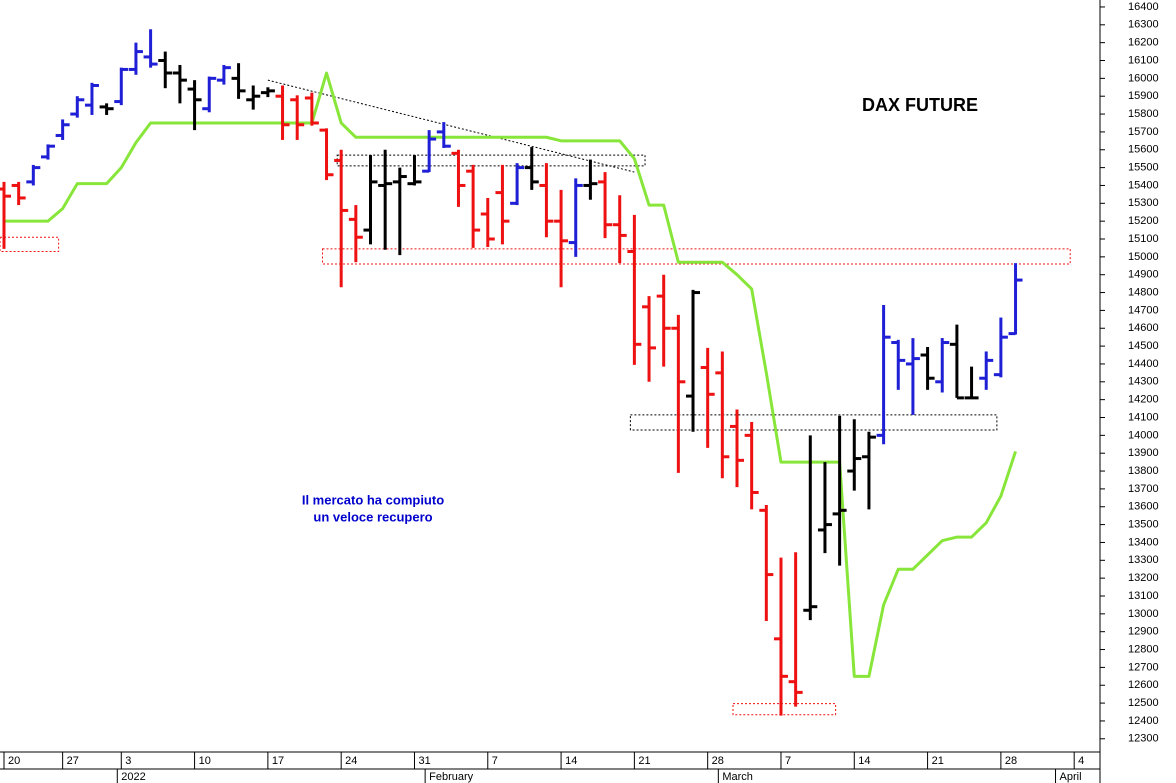 The height and width of the screenshot is (783, 1176). What do you see at coordinates (205, 761) in the screenshot?
I see `x-tick-label: 10` at bounding box center [205, 761].